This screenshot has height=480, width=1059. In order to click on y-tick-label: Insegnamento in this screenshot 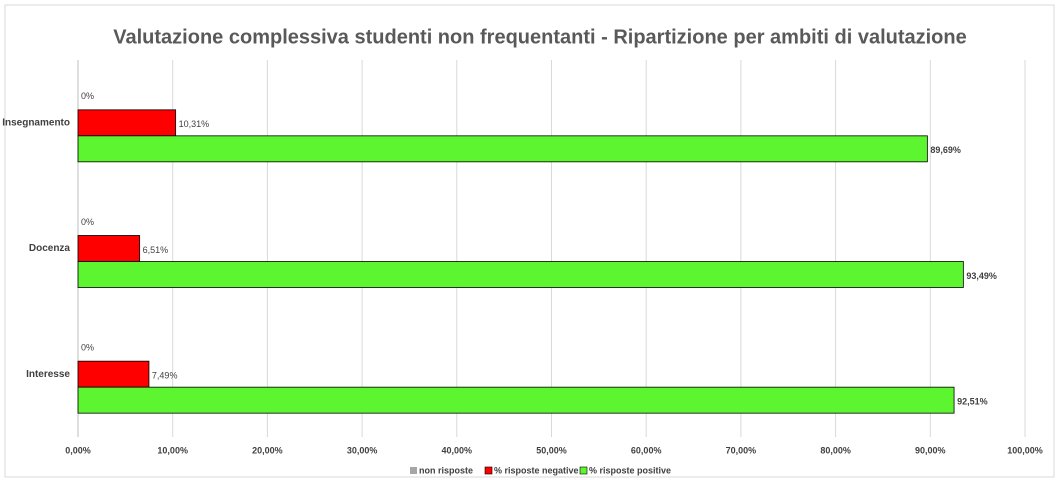, I will do `click(36, 122)`.